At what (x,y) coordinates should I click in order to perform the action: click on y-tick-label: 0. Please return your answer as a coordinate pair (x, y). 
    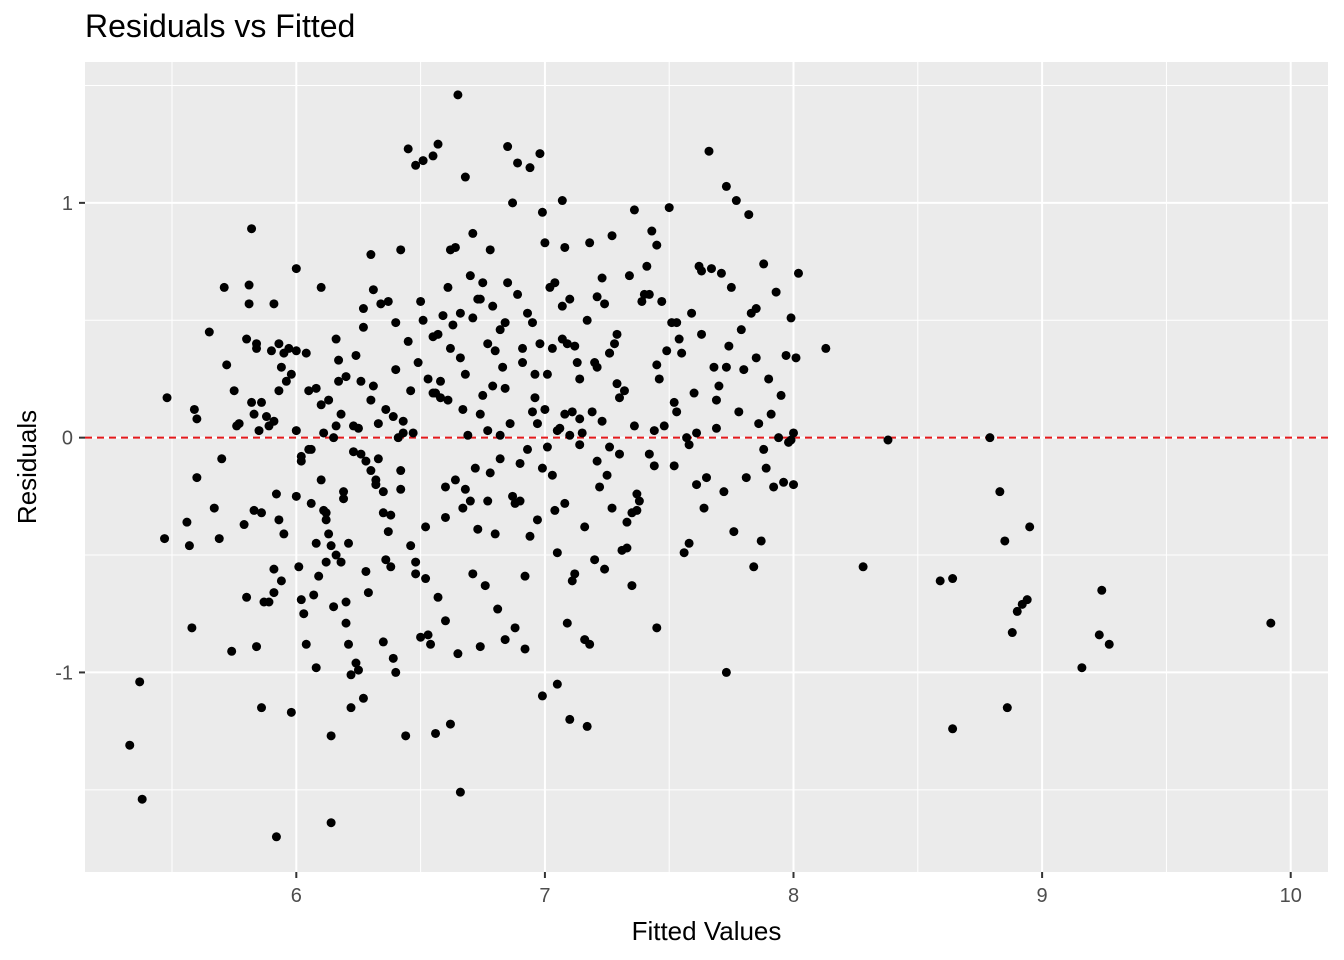
    Looking at the image, I should click on (67, 439).